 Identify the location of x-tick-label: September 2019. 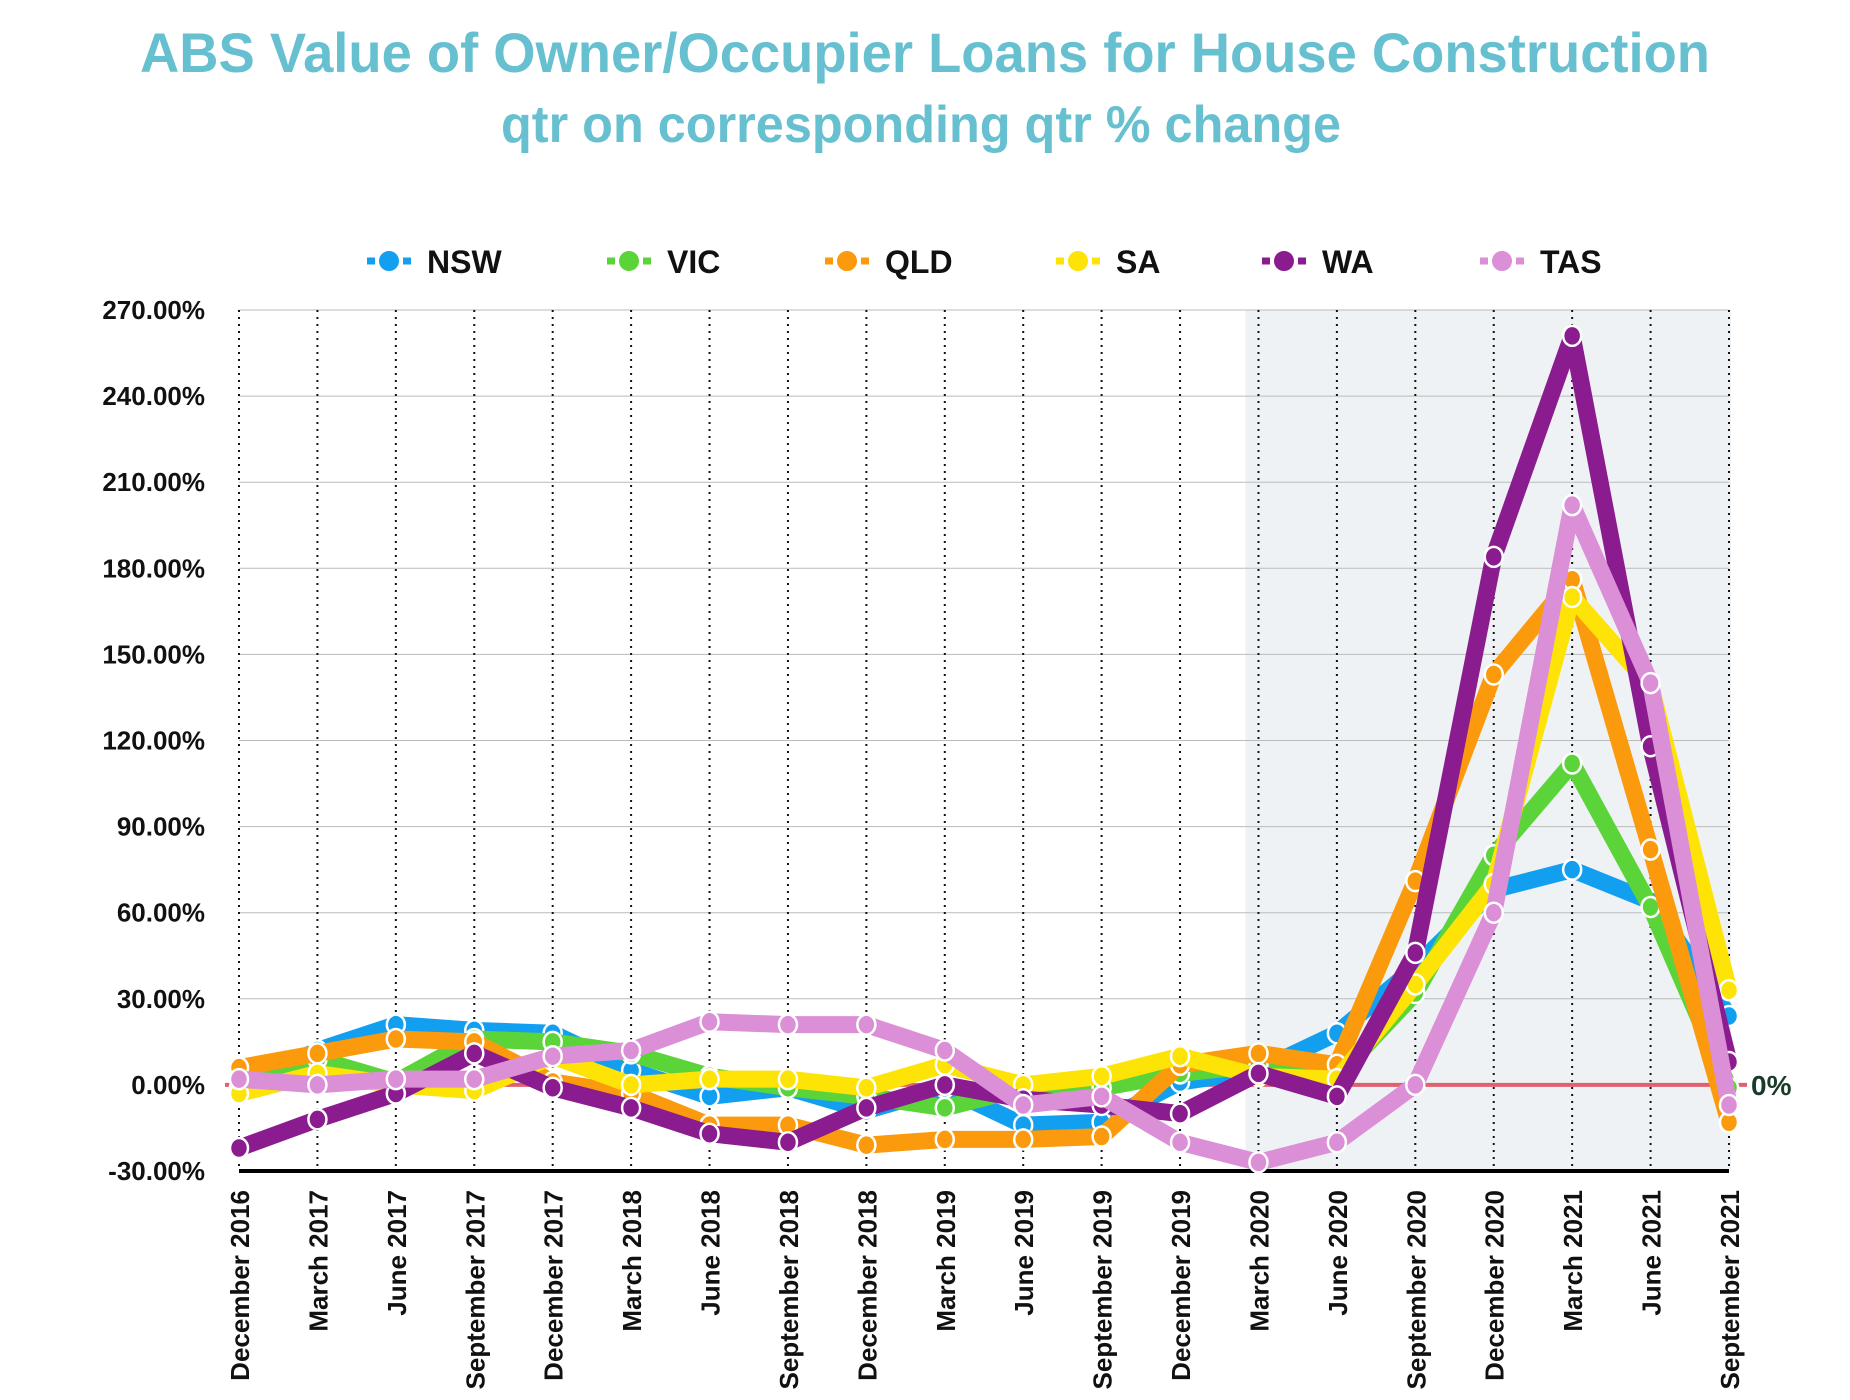
(1103, 1289).